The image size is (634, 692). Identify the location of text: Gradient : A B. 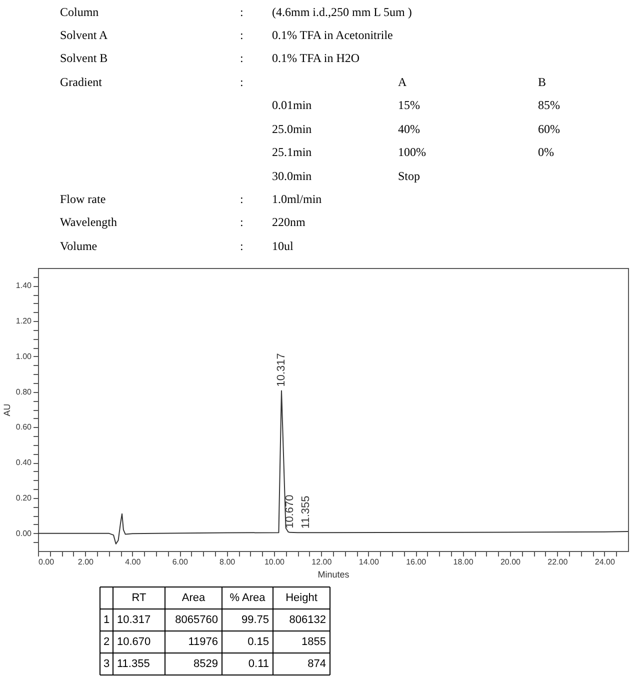
(303, 82).